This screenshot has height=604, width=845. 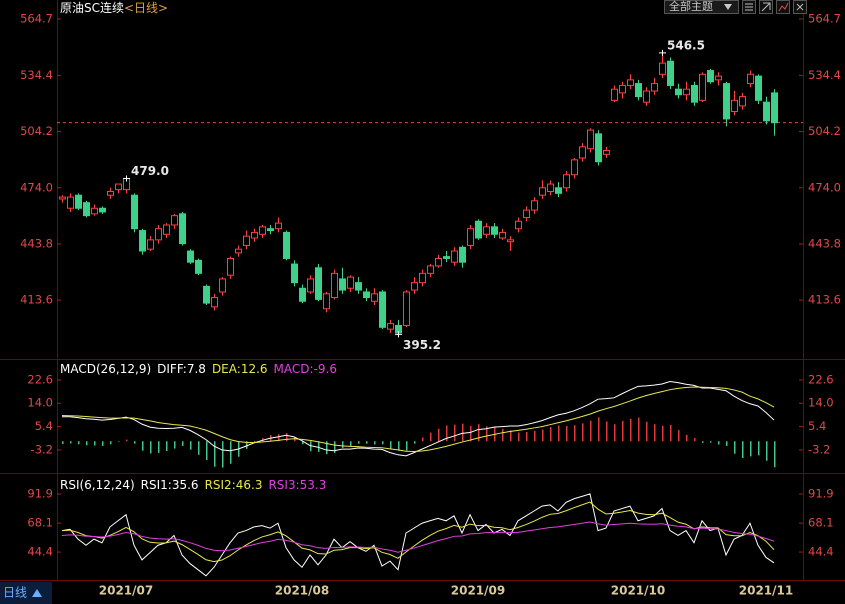 I want to click on legend-name: DIFF:, so click(x=172, y=369).